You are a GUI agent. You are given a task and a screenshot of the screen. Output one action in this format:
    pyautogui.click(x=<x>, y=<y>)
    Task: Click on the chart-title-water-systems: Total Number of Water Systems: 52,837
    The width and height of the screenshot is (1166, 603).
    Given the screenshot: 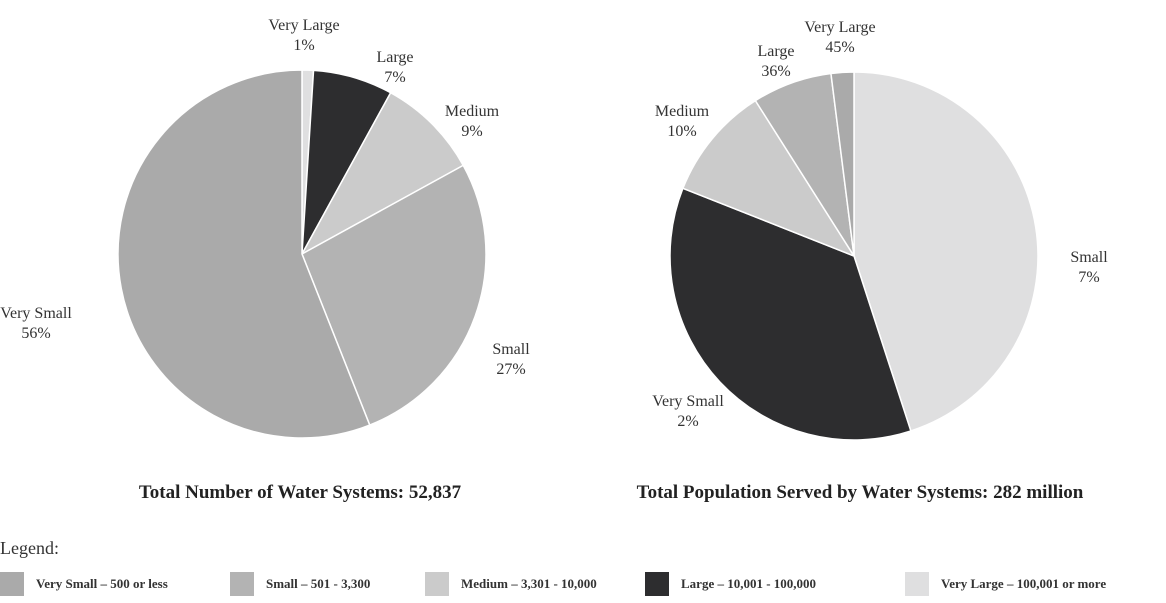 What is the action you would take?
    pyautogui.click(x=300, y=492)
    